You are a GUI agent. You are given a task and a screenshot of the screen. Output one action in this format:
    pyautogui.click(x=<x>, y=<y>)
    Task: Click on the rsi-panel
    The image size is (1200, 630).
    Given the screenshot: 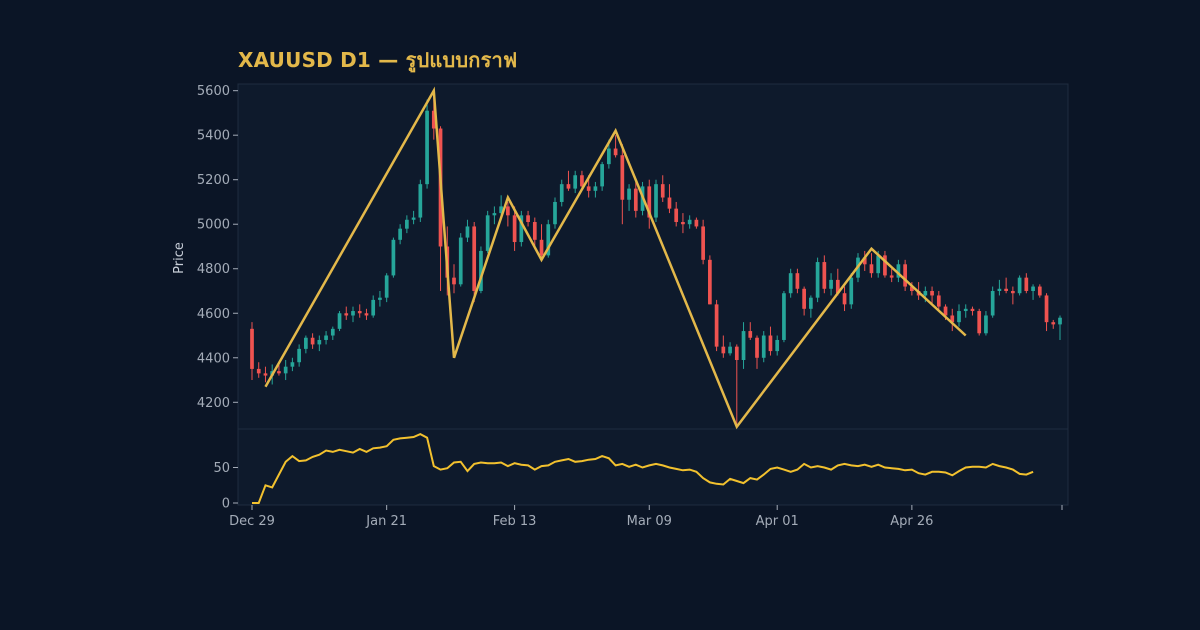 What is the action you would take?
    pyautogui.click(x=653, y=467)
    